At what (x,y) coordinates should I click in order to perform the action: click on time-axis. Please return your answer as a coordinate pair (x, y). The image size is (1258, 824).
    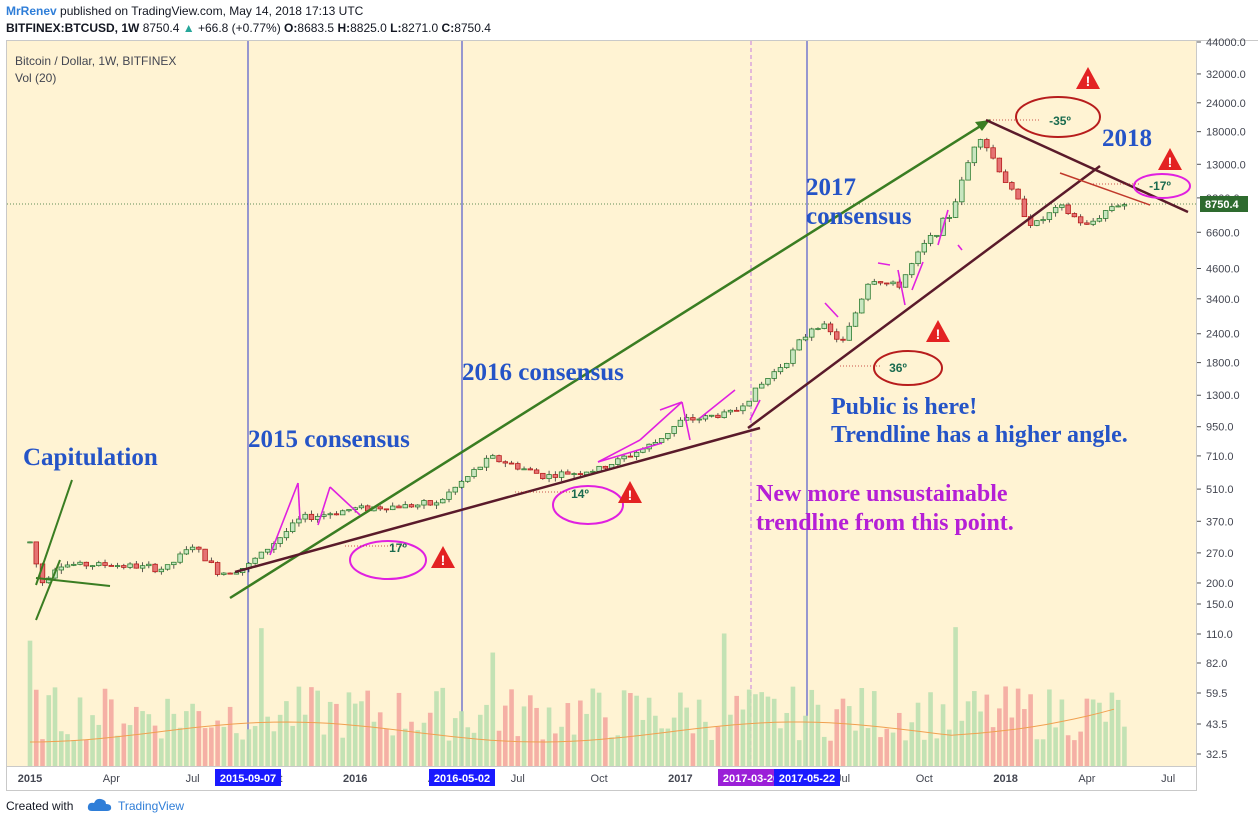
    Looking at the image, I should click on (601, 779).